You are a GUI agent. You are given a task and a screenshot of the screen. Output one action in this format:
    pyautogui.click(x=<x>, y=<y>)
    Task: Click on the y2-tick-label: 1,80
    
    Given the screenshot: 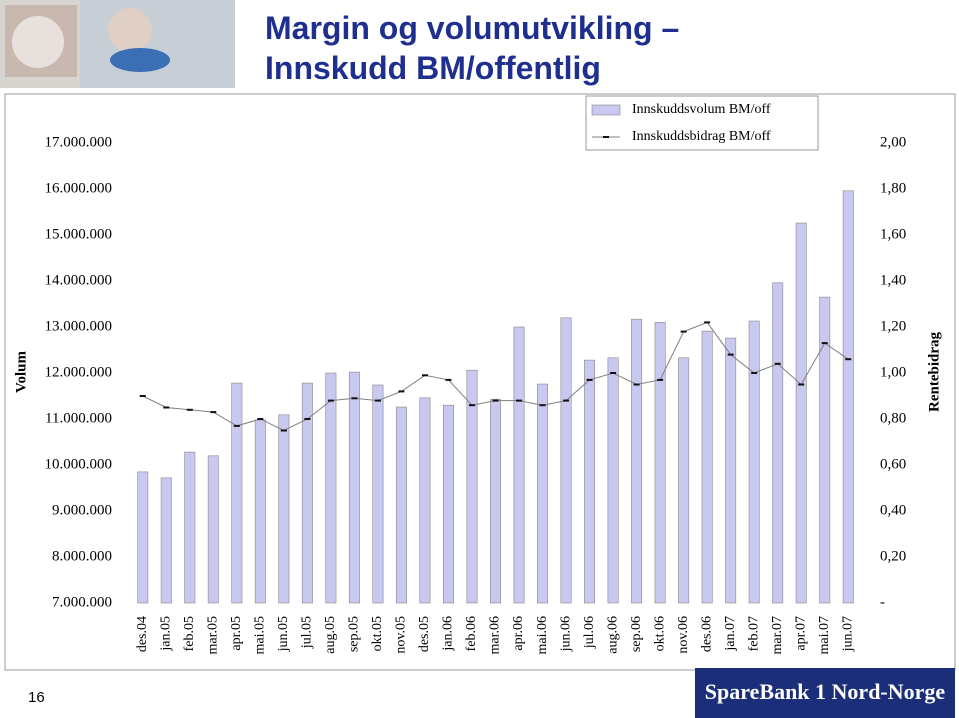 What is the action you would take?
    pyautogui.click(x=893, y=188)
    